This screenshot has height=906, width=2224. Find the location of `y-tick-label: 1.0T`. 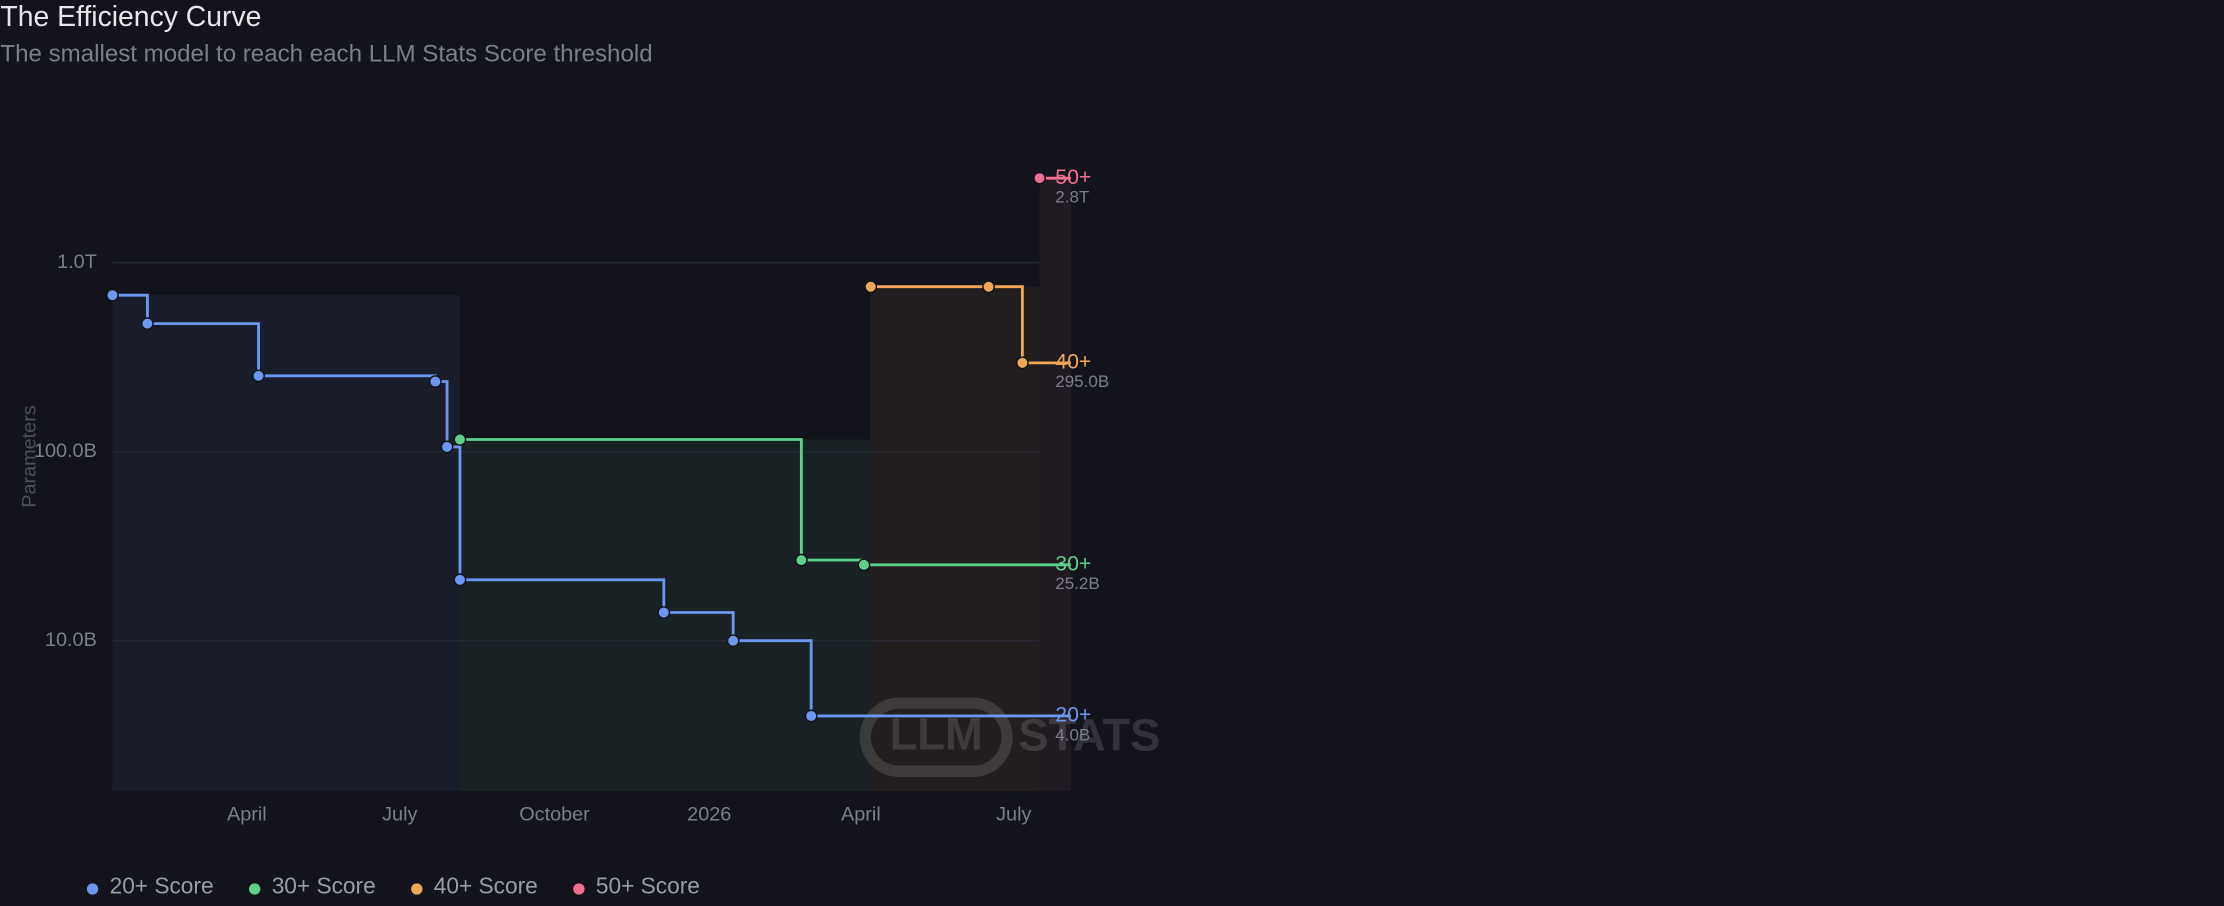

y-tick-label: 1.0T is located at coordinates (77, 262).